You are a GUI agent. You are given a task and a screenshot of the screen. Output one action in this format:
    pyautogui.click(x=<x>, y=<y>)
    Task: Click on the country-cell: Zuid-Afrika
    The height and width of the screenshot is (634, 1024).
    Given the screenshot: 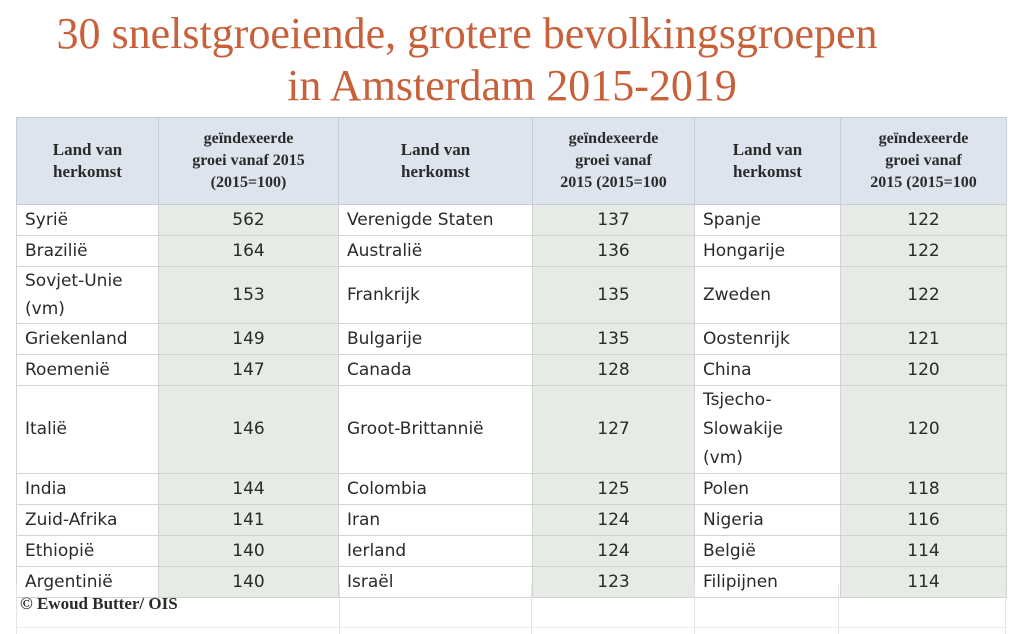 What is the action you would take?
    pyautogui.click(x=87, y=520)
    